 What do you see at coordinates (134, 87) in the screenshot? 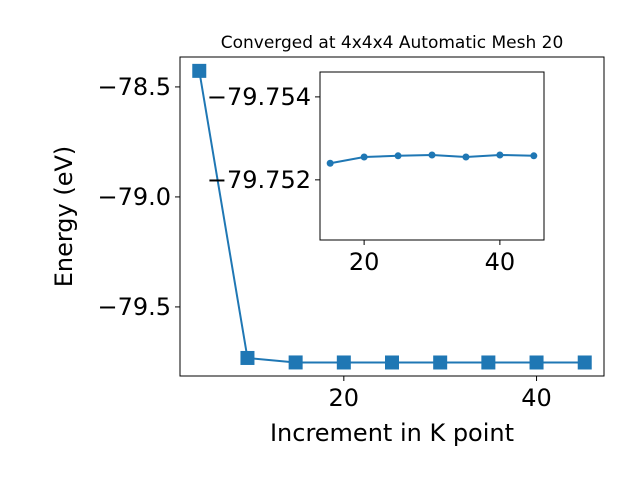
I see `y-tick-label: −78.5` at bounding box center [134, 87].